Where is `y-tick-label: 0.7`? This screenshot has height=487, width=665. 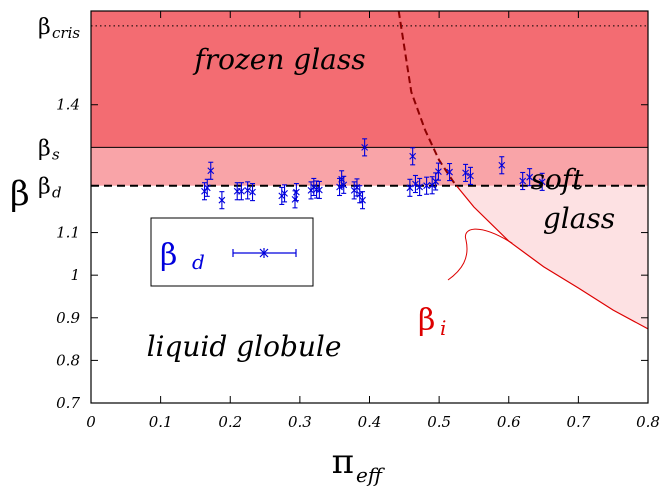 y-tick-label: 0.7 is located at coordinates (68, 403).